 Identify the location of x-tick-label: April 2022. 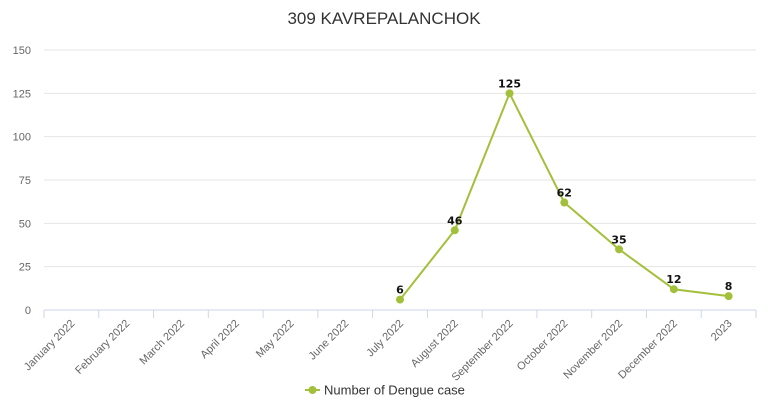
(220, 340).